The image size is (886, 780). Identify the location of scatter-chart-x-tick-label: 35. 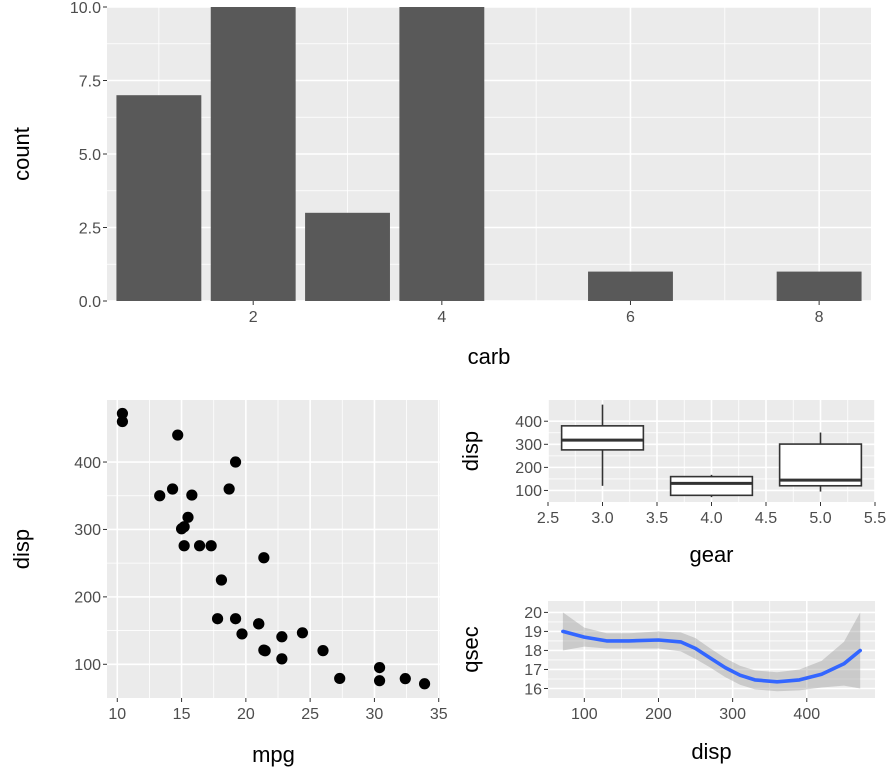
(439, 714).